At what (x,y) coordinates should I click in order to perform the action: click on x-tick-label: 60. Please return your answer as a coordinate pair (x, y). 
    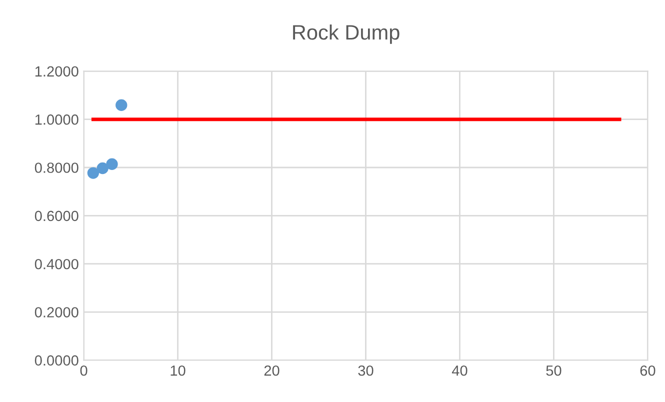
    Looking at the image, I should click on (648, 370).